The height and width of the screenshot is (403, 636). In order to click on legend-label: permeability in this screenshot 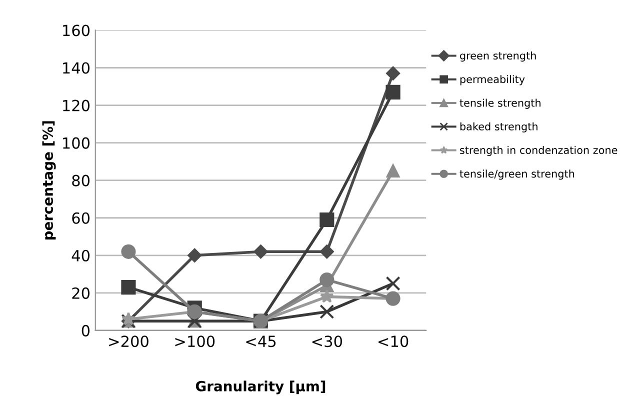, I will do `click(492, 80)`.